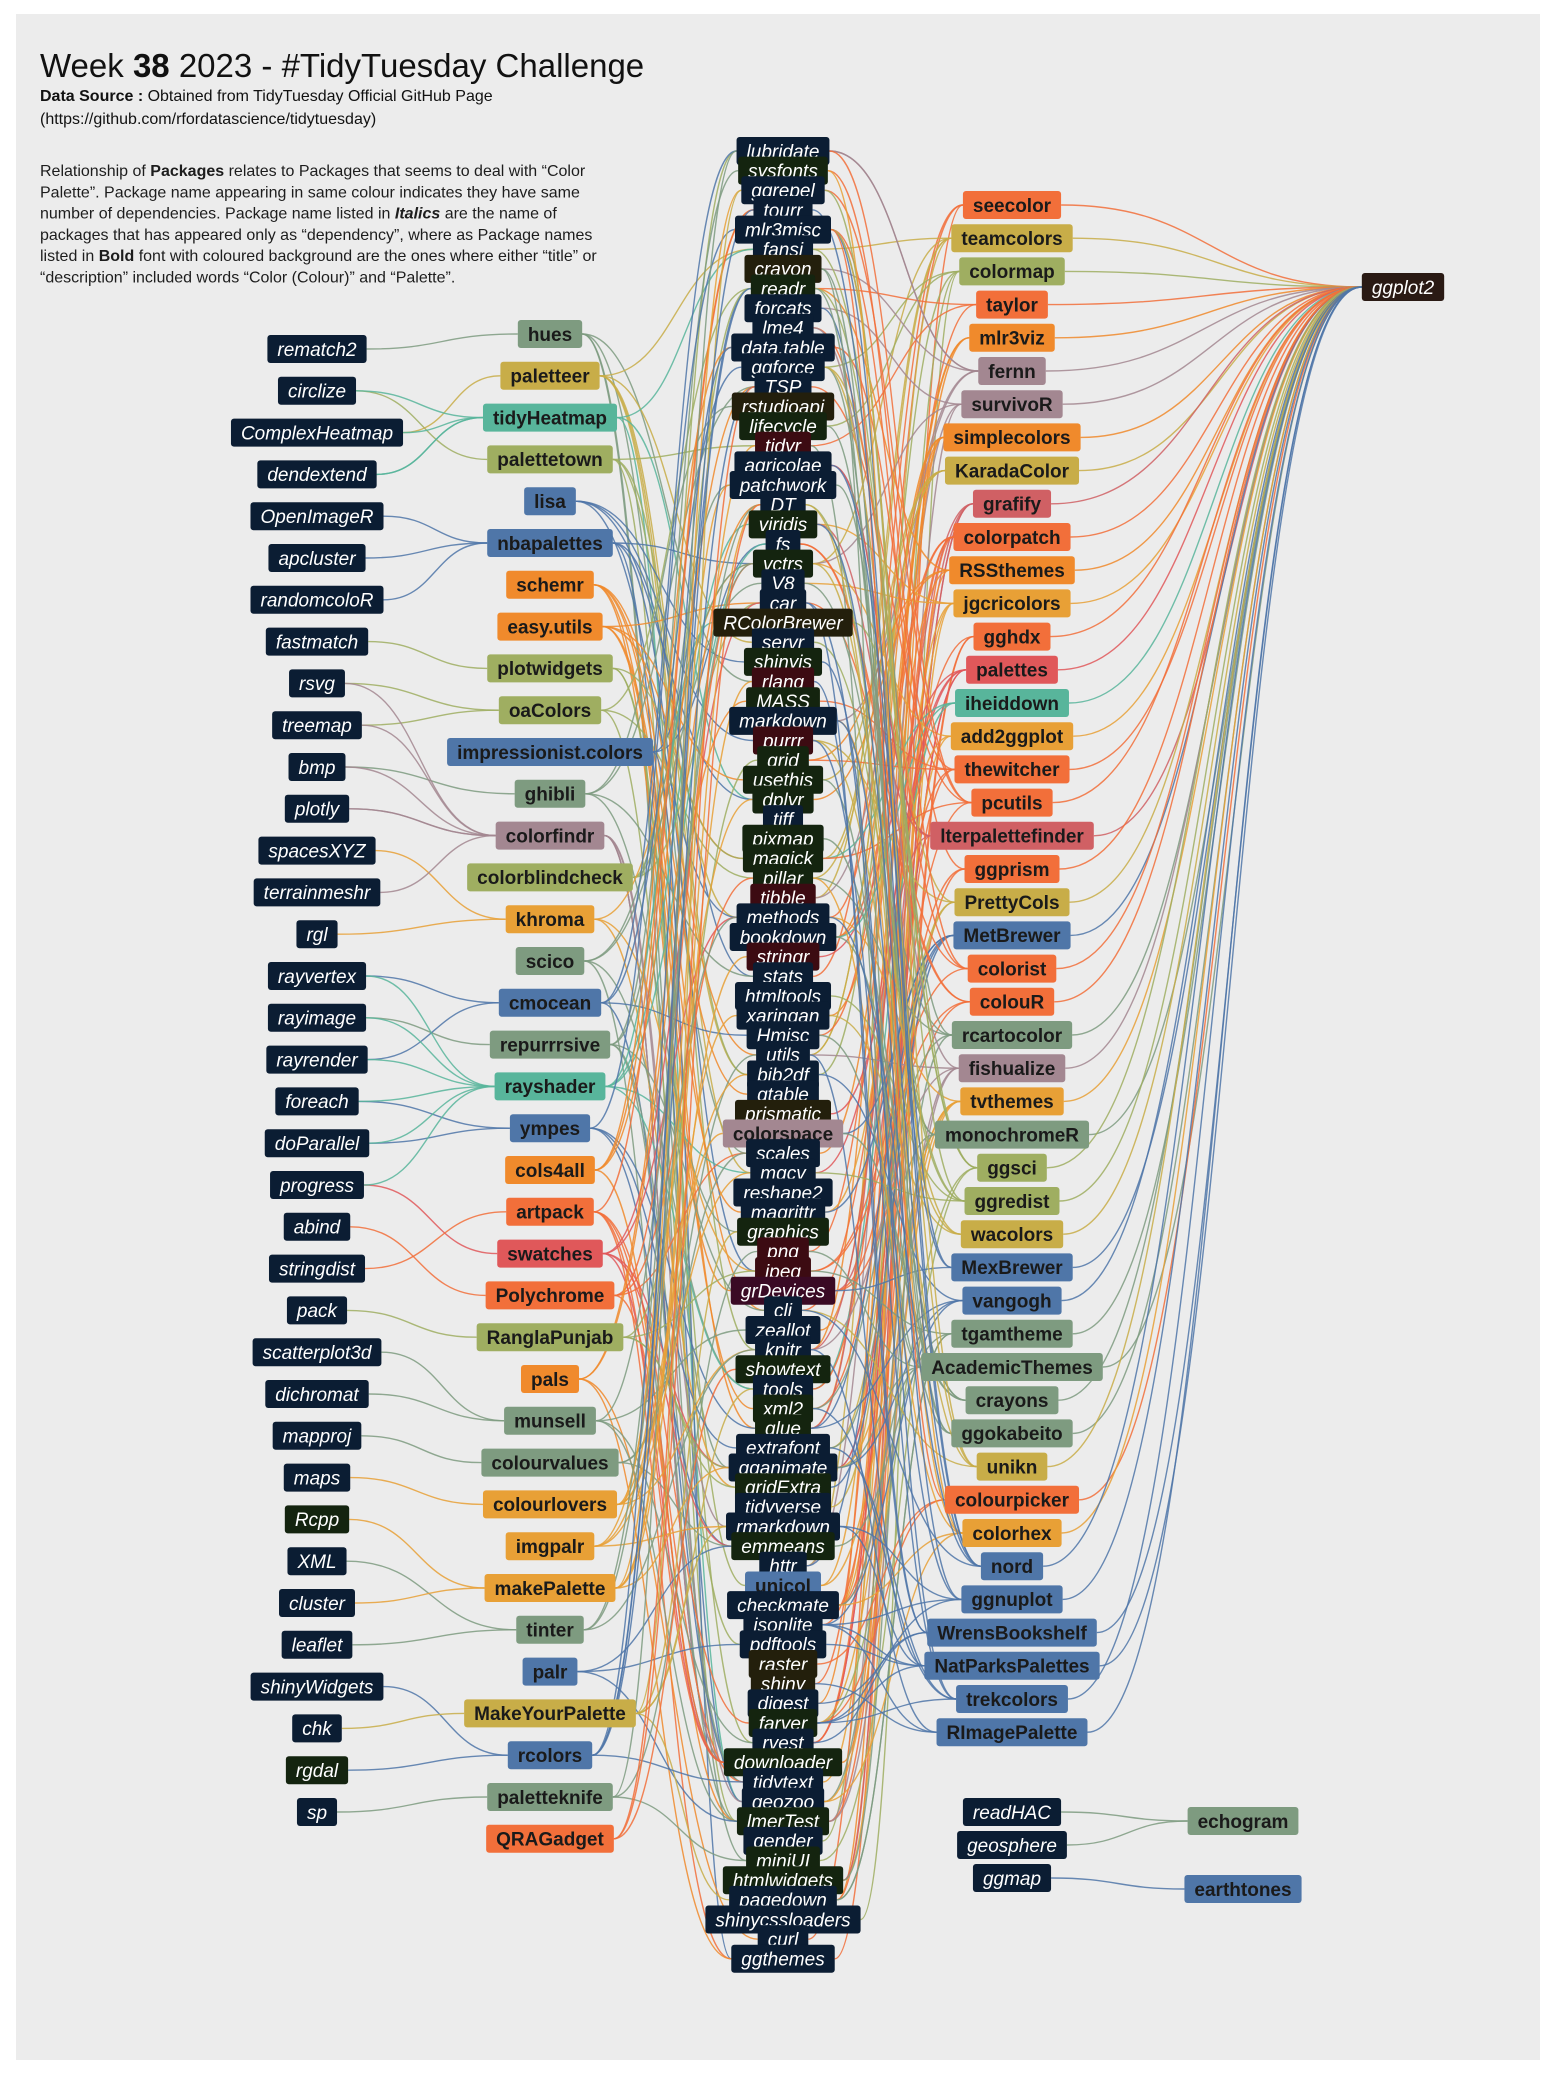  I want to click on node-artpack: artpack, so click(550, 1211).